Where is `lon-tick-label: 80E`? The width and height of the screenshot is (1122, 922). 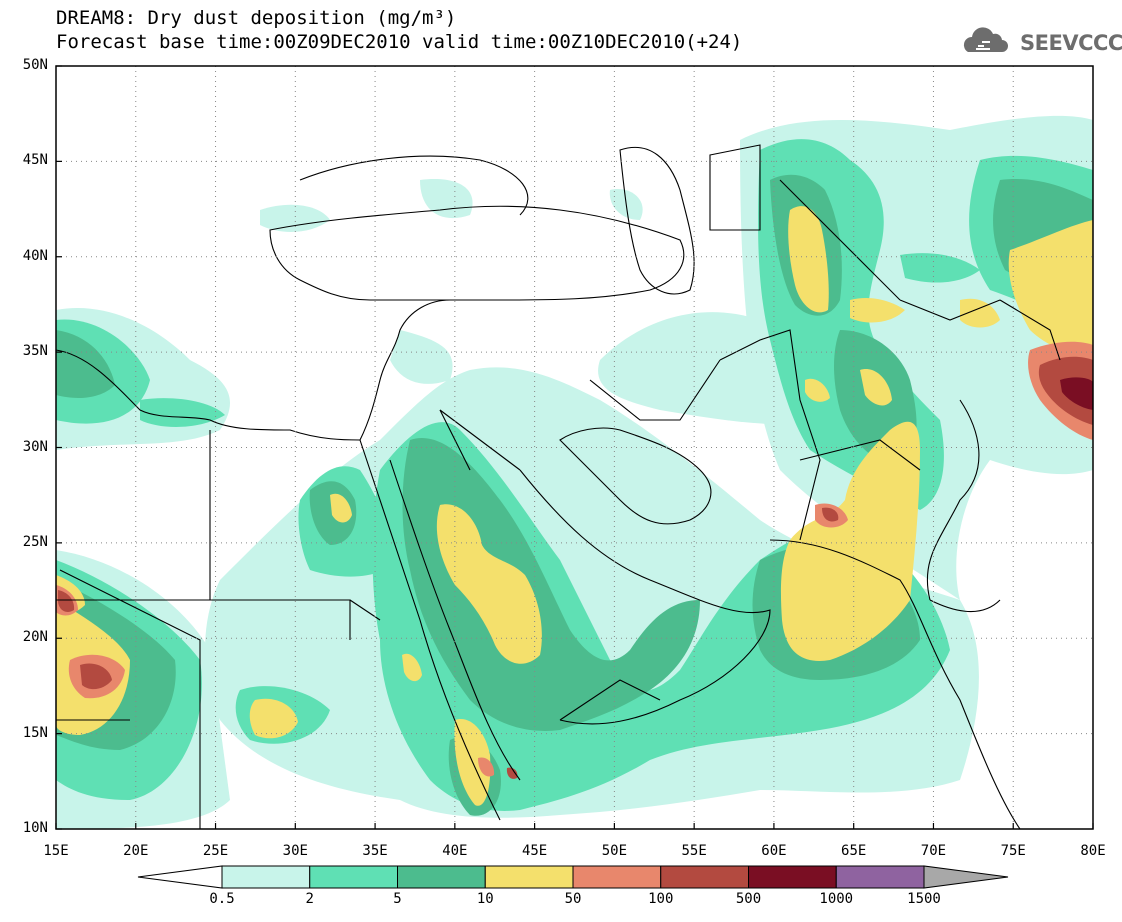 lon-tick-label: 80E is located at coordinates (1093, 851).